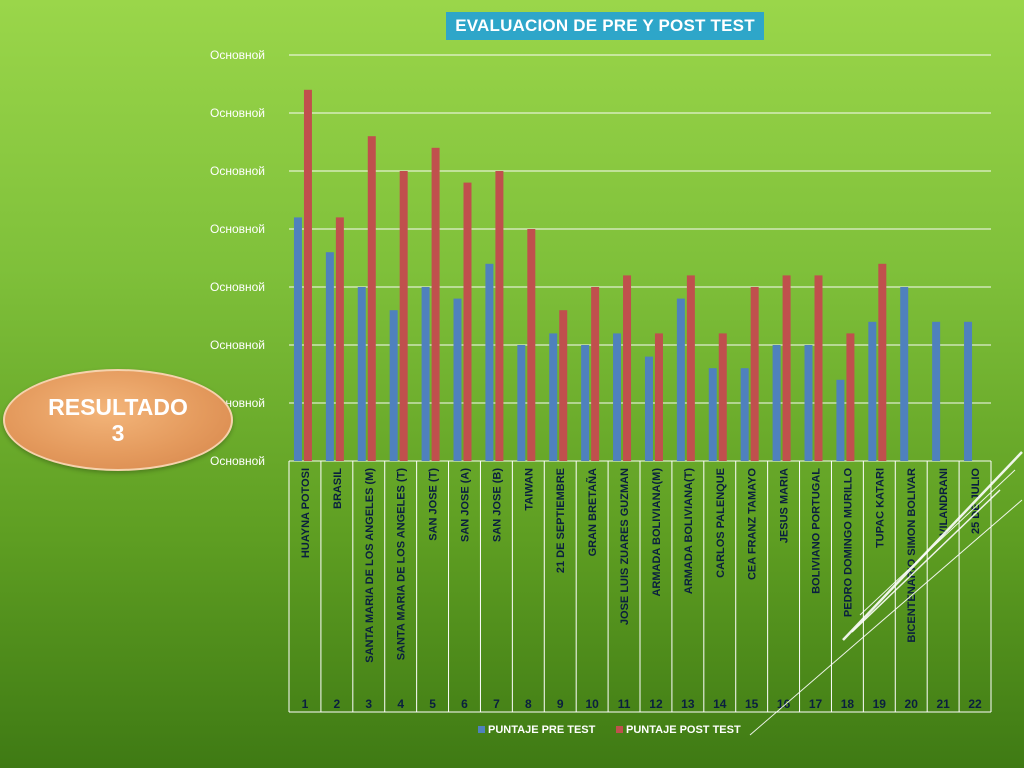  I want to click on category-number: 19, so click(880, 704).